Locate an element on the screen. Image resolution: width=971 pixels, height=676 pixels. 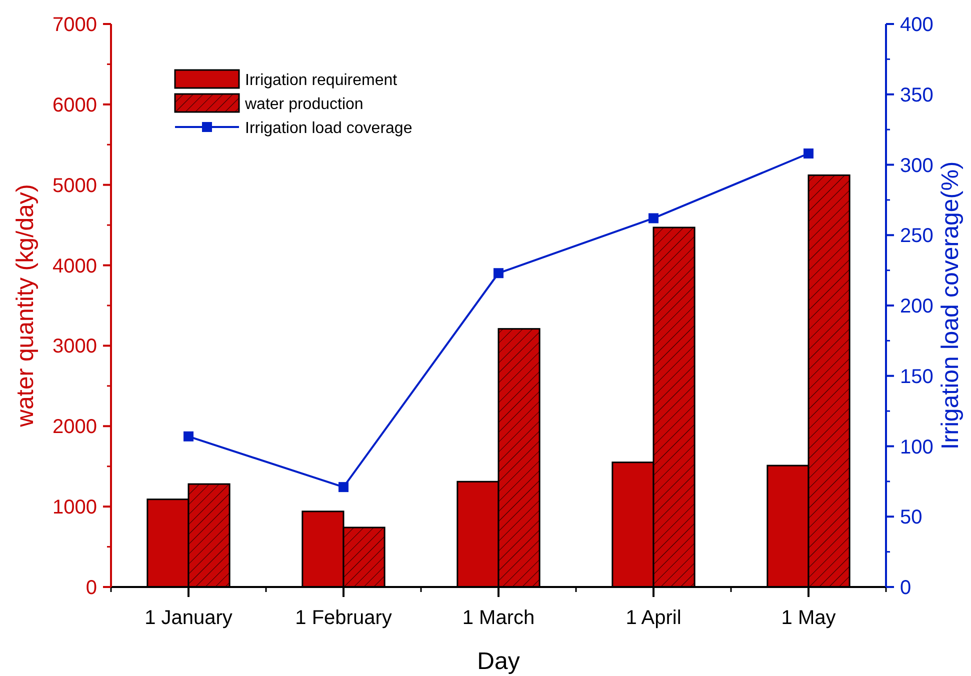
x-tick-label: 1 April is located at coordinates (654, 618).